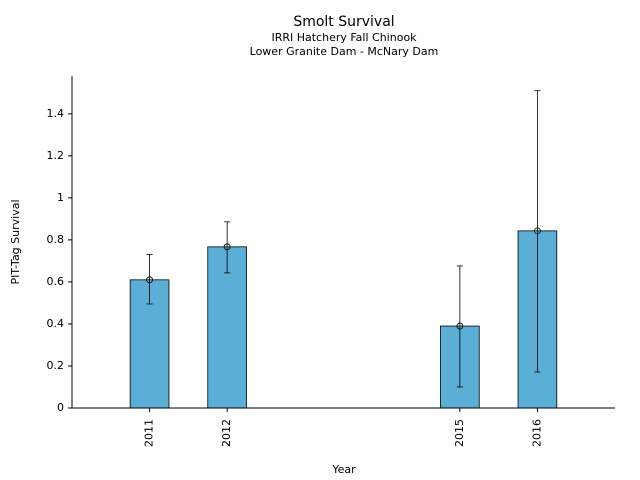 The height and width of the screenshot is (480, 640). Describe the element at coordinates (56, 155) in the screenshot. I see `y-tick-label: 1.2` at that location.